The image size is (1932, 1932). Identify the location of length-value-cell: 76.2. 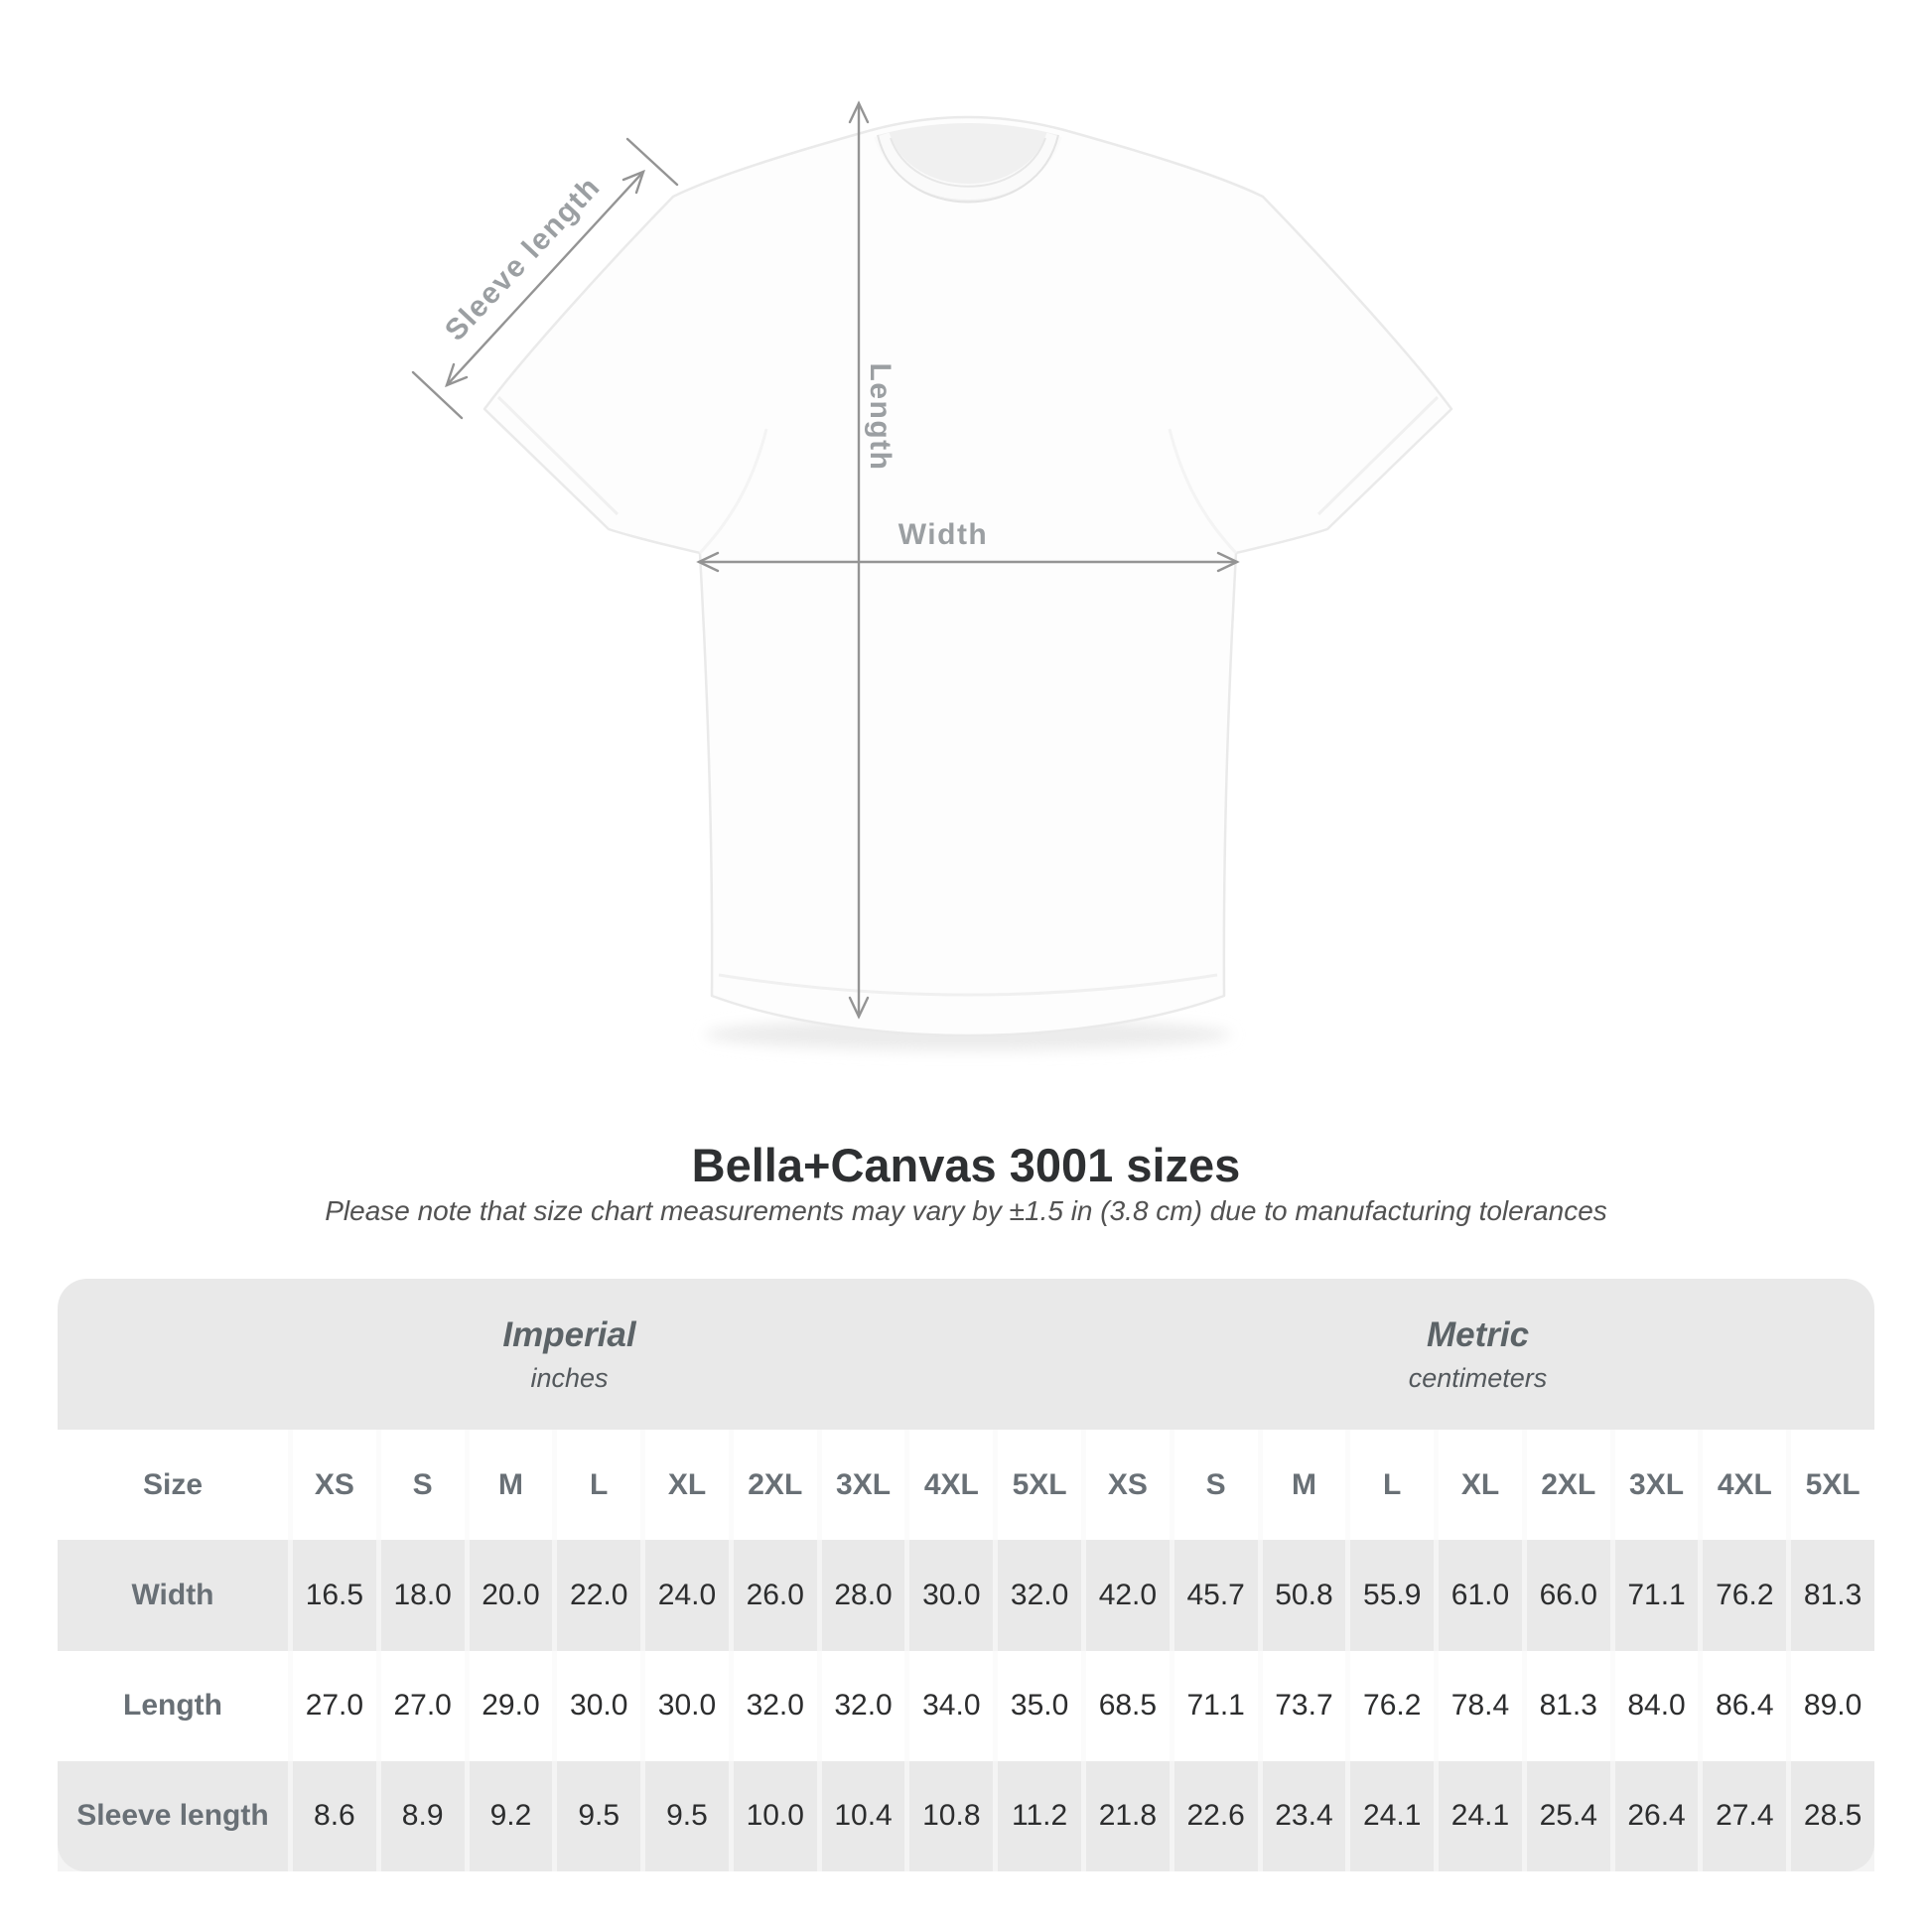
(1393, 1706).